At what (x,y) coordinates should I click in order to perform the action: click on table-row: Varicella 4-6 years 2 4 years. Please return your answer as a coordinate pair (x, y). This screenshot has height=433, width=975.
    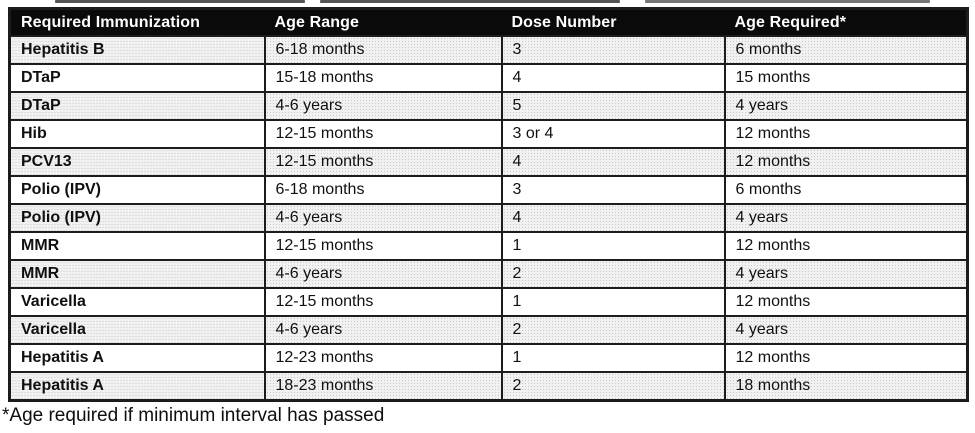
    Looking at the image, I should click on (488, 330).